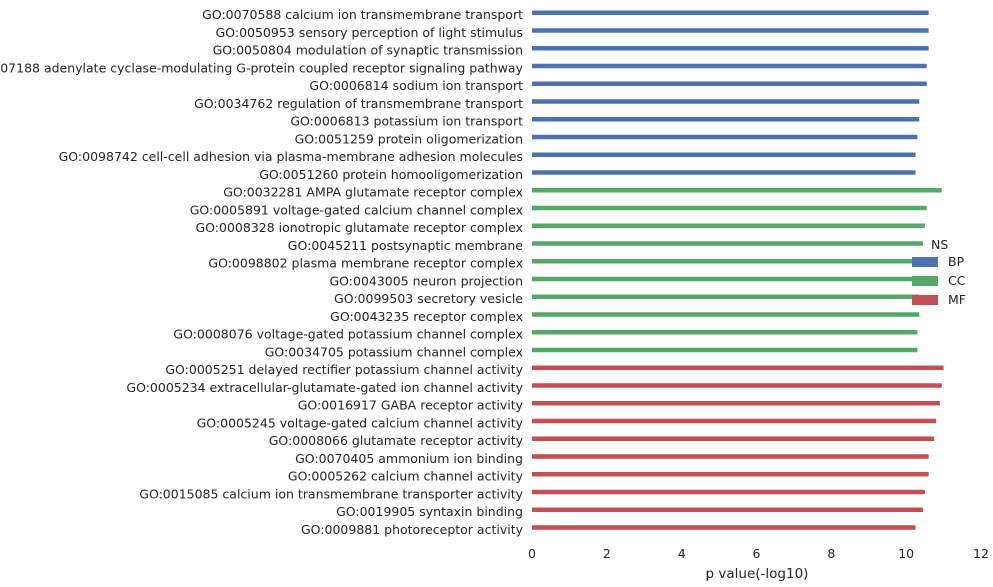  Describe the element at coordinates (416, 85) in the screenshot. I see `category-label-5: GO:0006814 sodium ion transport` at that location.